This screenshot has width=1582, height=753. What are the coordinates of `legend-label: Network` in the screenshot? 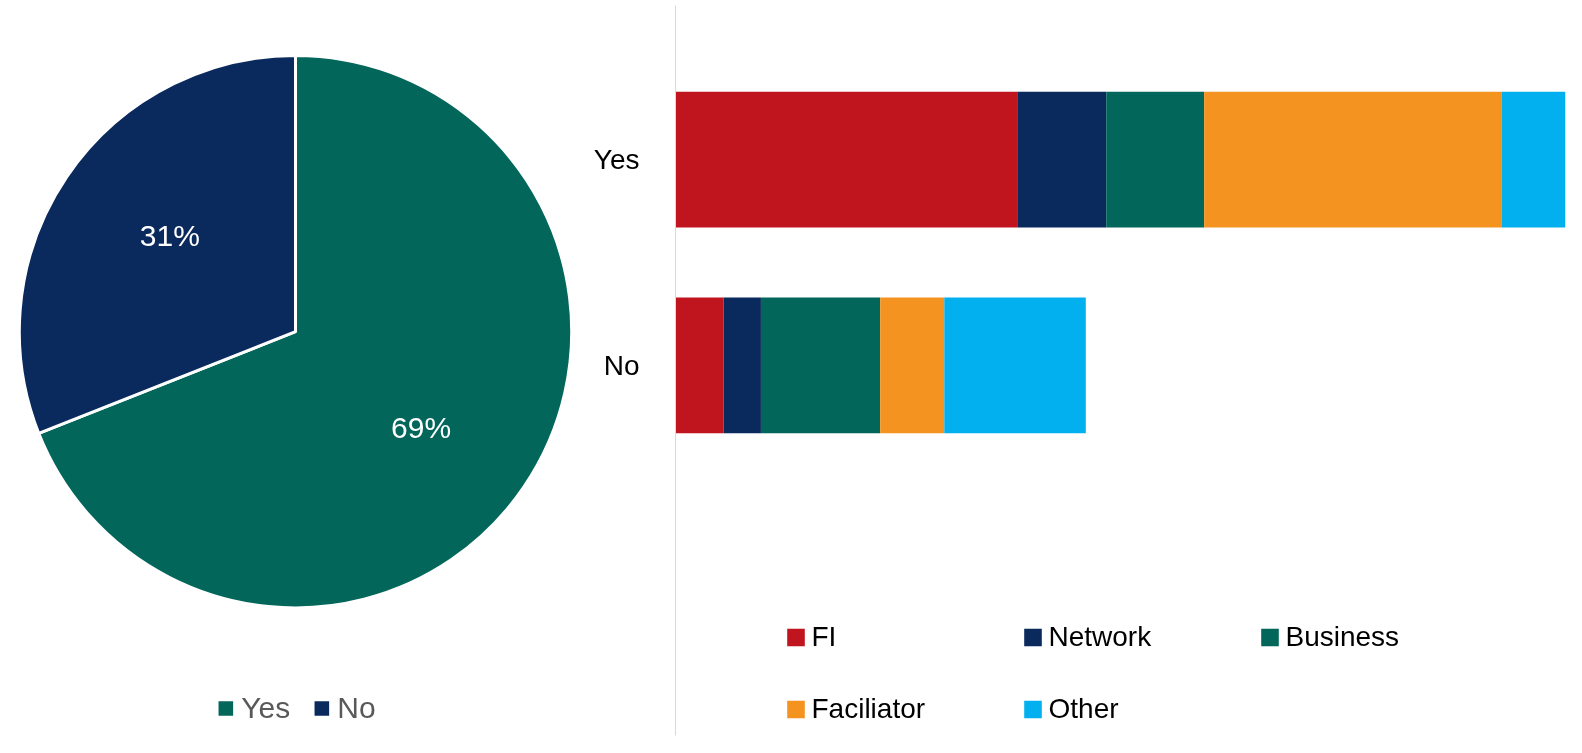 It's located at (1100, 637).